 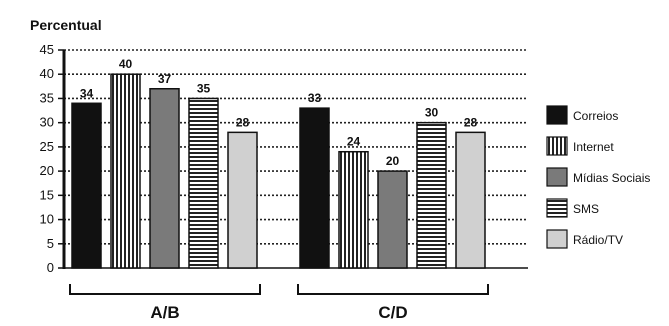 What do you see at coordinates (598, 240) in the screenshot?
I see `legend-label: Rádio/TV` at bounding box center [598, 240].